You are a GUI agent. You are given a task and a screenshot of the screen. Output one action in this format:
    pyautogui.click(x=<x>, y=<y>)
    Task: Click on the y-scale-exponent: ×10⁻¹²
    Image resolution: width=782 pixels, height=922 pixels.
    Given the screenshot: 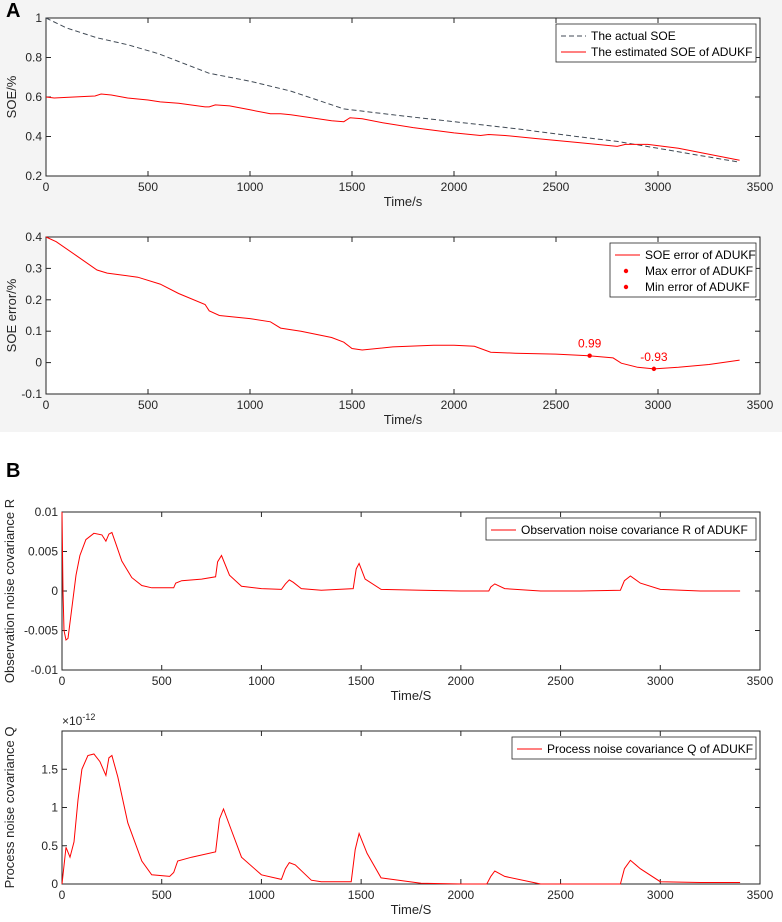 What is the action you would take?
    pyautogui.click(x=78, y=720)
    